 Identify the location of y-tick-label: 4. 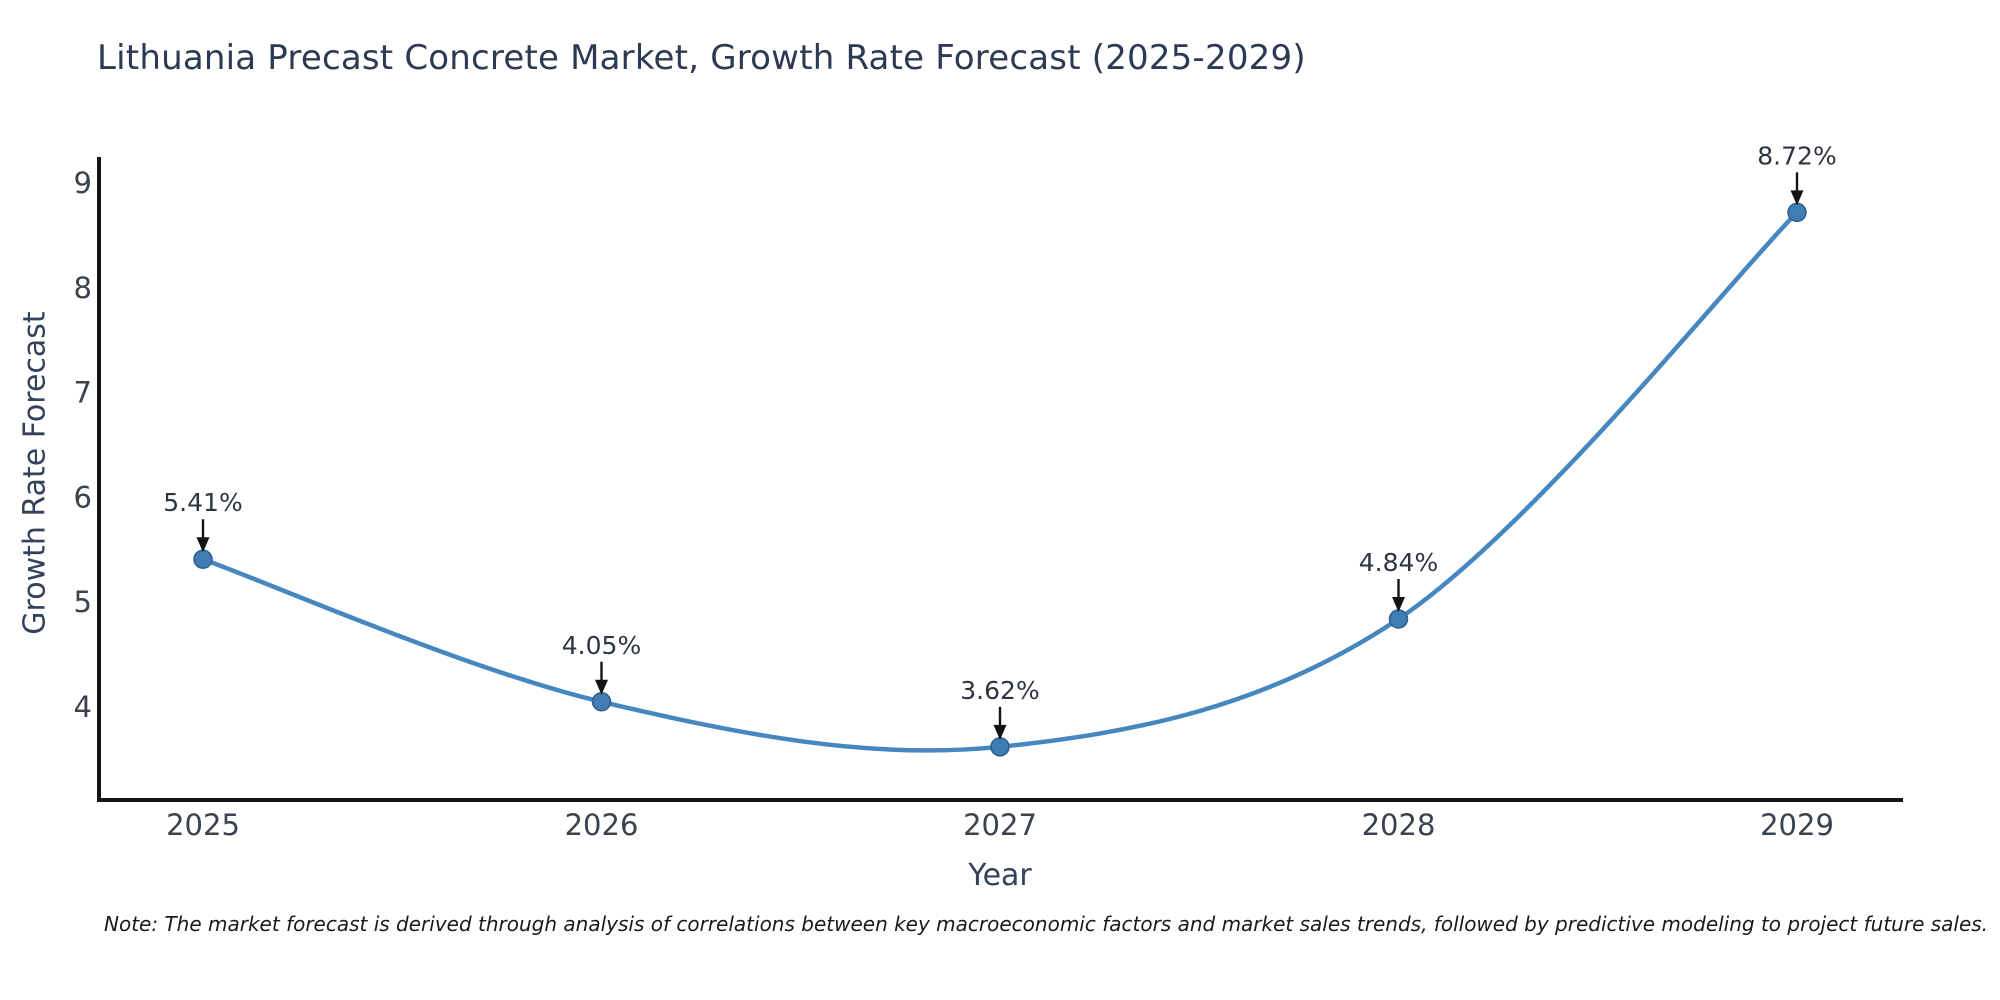
(83, 707).